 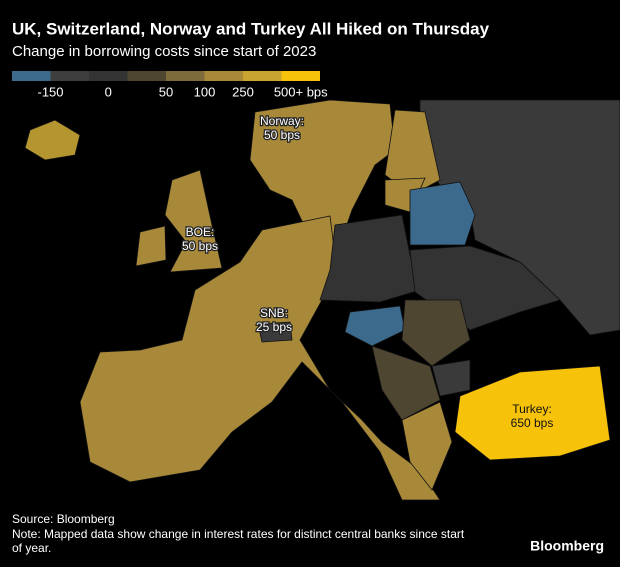 What do you see at coordinates (567, 546) in the screenshot?
I see `brand: Bloomberg` at bounding box center [567, 546].